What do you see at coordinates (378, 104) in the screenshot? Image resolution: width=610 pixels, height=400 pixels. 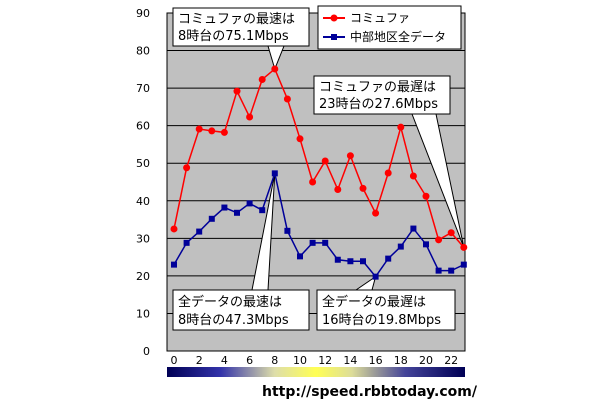 I see `callout-slowest-commufa-line2: 23時台の27.6Mbps` at bounding box center [378, 104].